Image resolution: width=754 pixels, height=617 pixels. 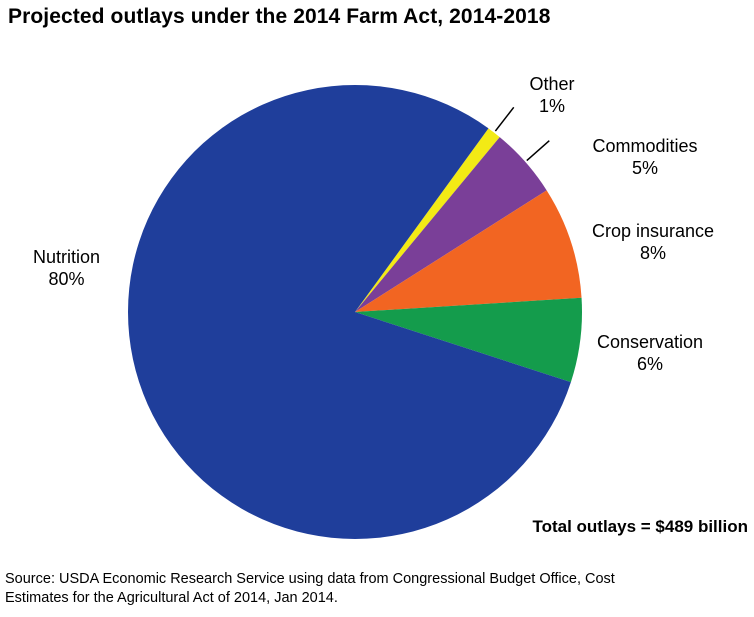 I want to click on slice-percent: 80%, so click(x=66, y=278).